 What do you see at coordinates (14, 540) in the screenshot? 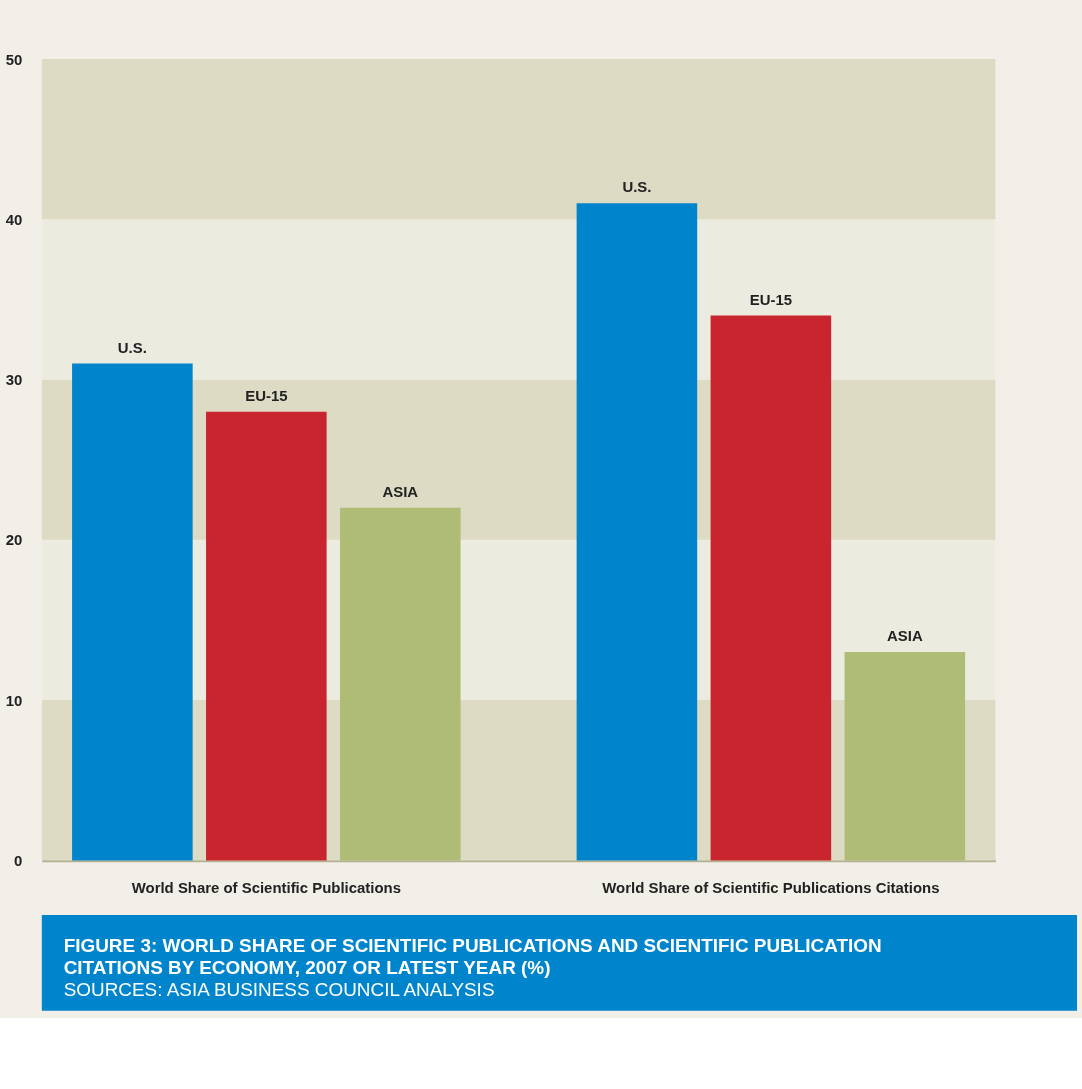
I see `y-tick-label: 20` at bounding box center [14, 540].